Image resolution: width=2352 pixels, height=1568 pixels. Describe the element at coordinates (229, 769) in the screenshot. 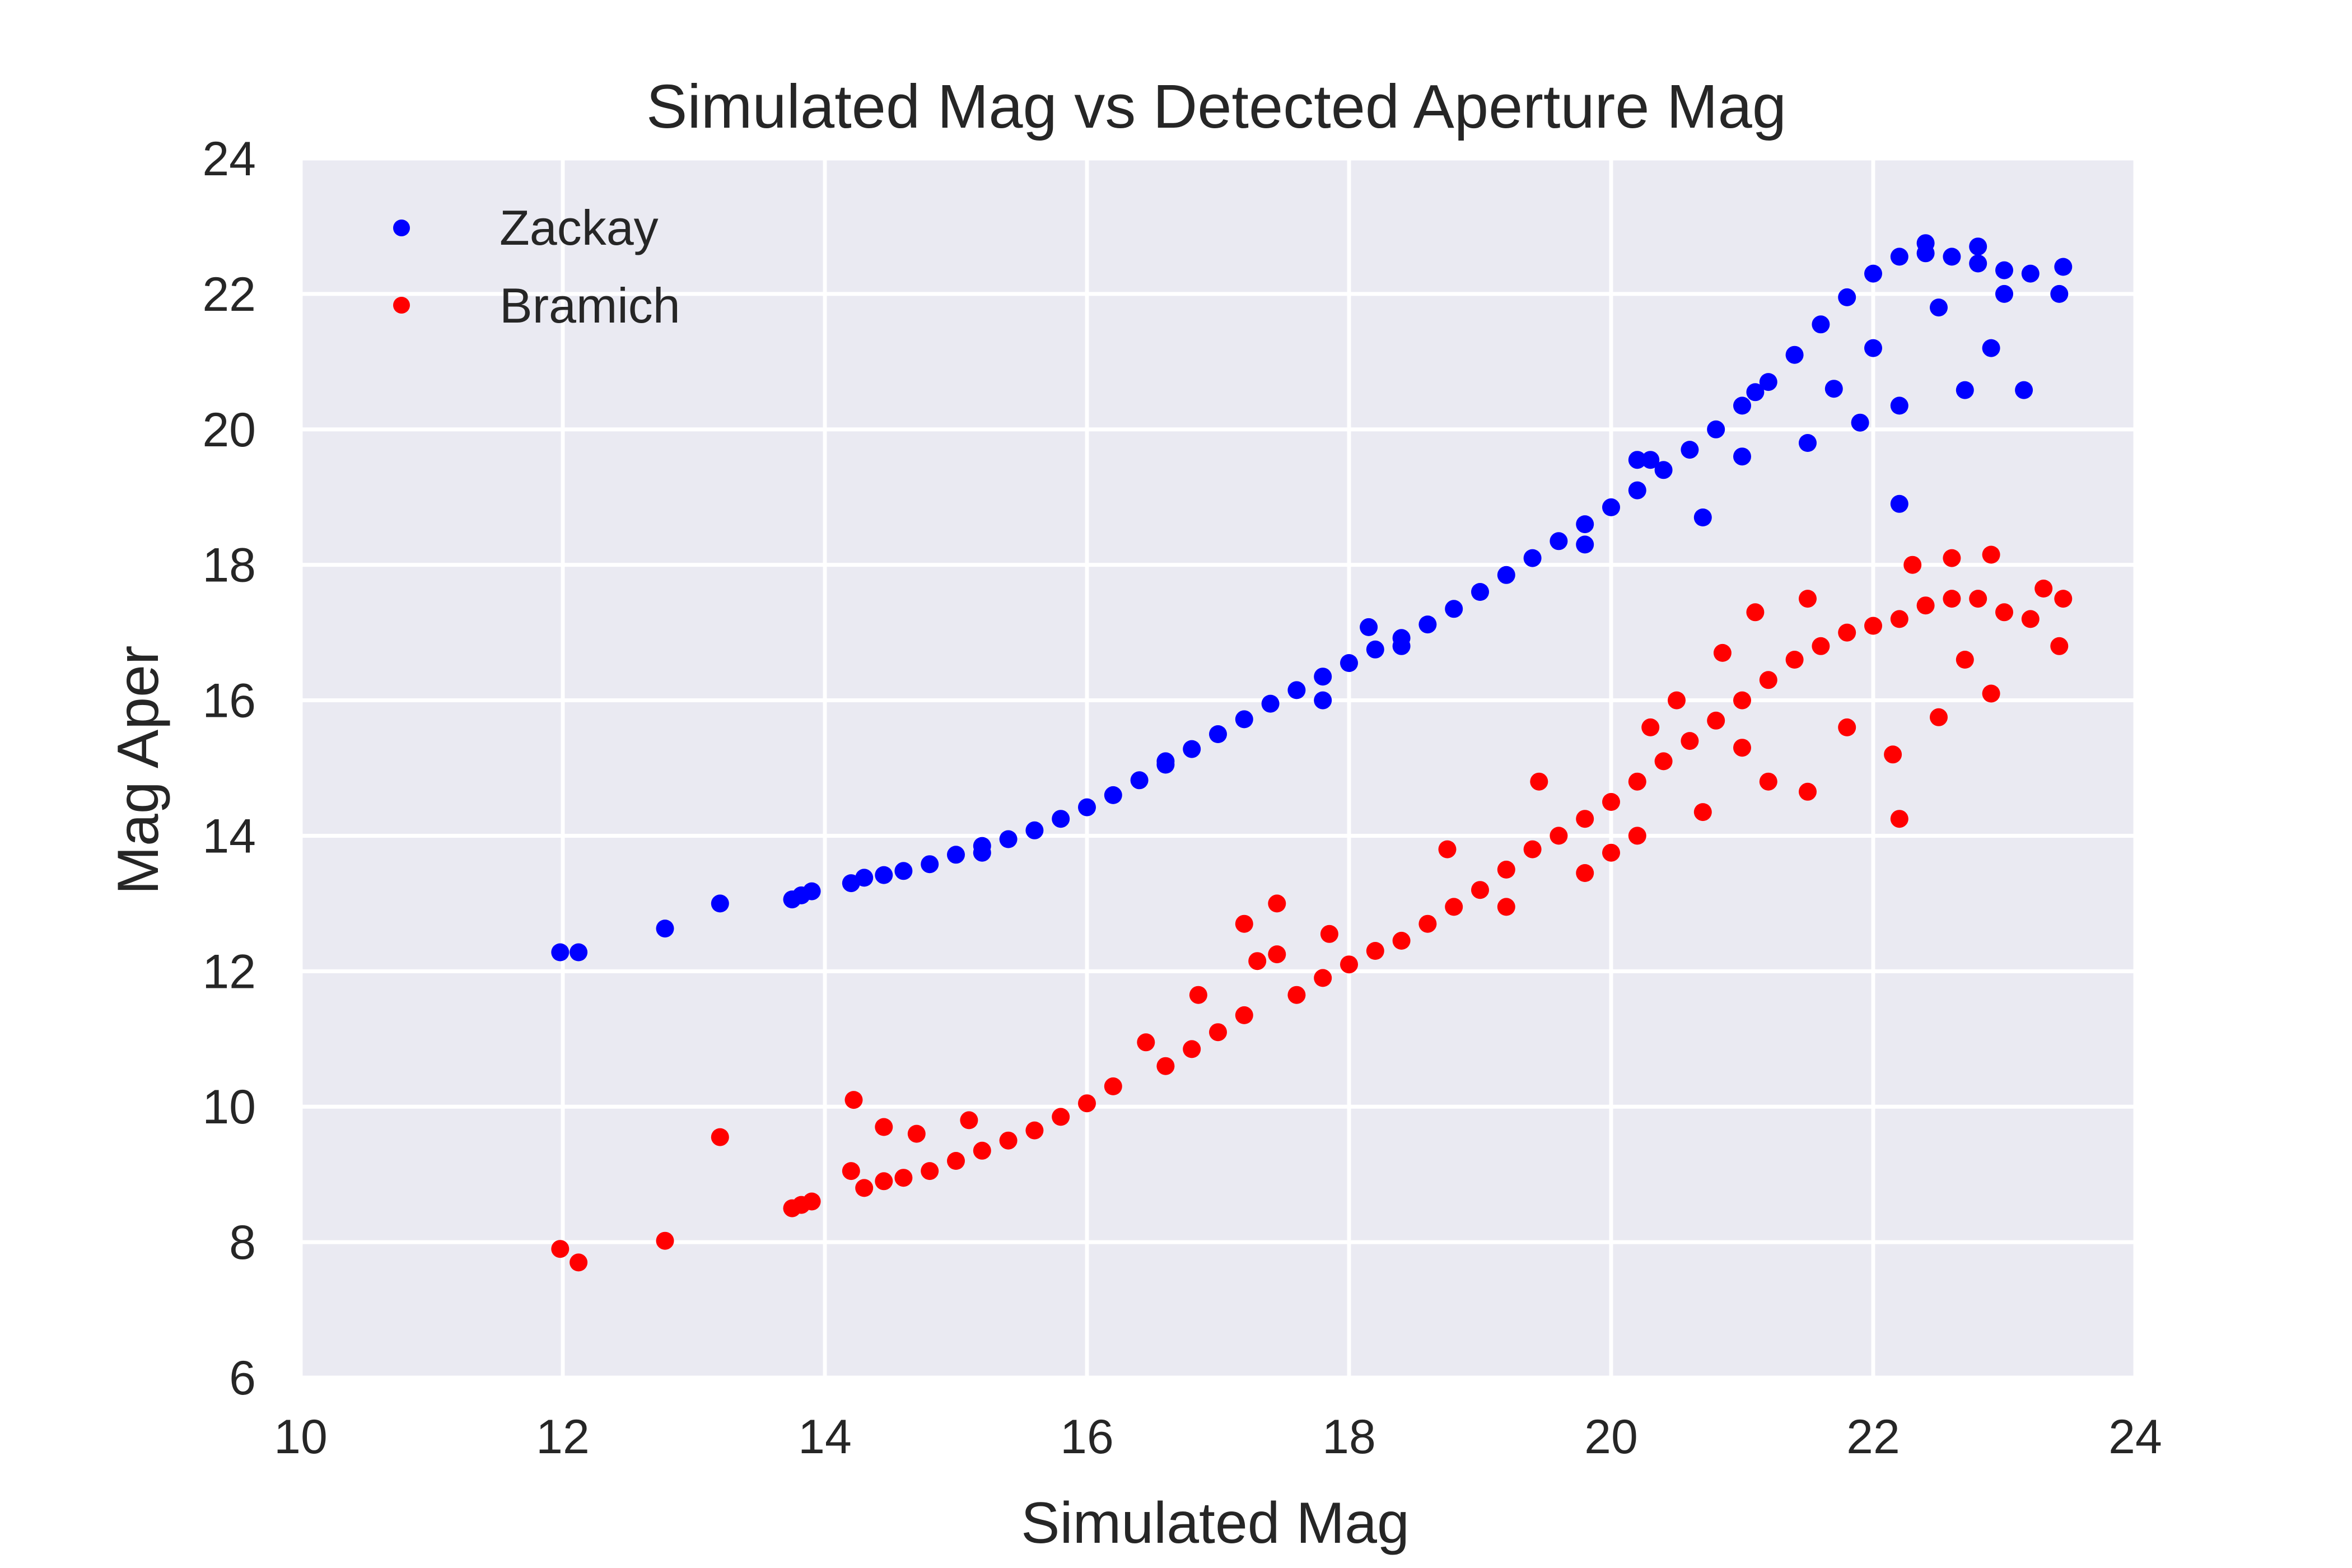

I see `y-tick-labels: 6 8 10 12 14 16 18 20 22 24` at that location.